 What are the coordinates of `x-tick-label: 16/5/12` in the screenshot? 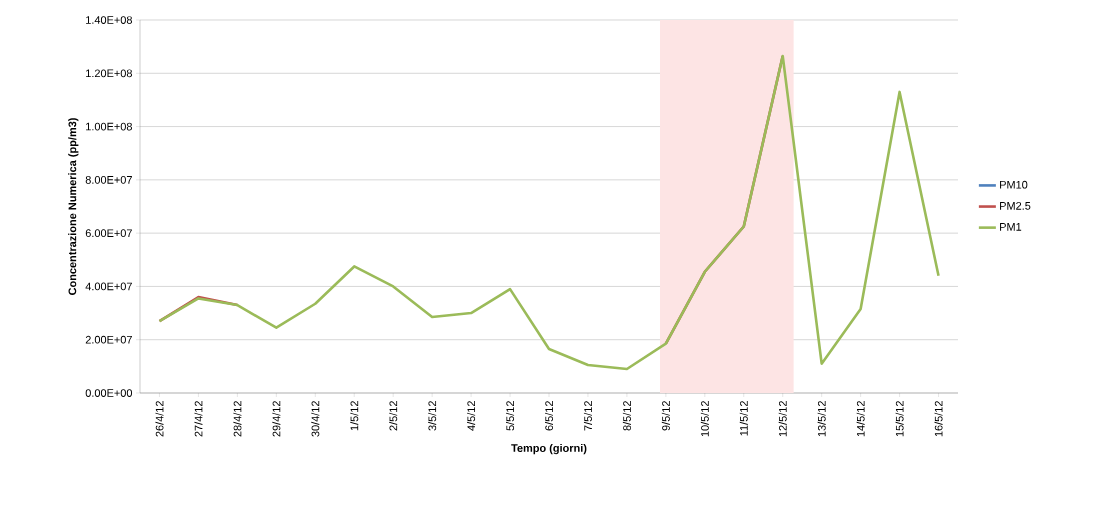 It's located at (938, 419).